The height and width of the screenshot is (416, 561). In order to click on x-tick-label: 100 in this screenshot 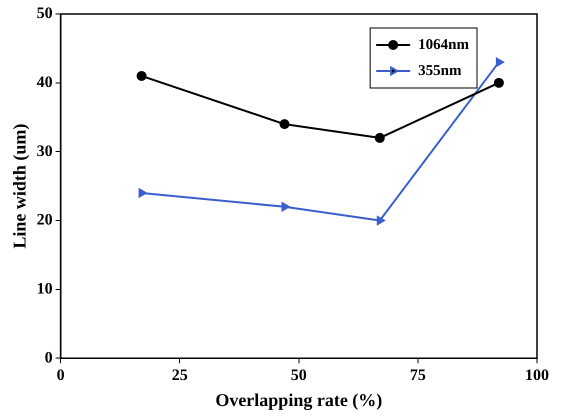, I will do `click(537, 375)`.